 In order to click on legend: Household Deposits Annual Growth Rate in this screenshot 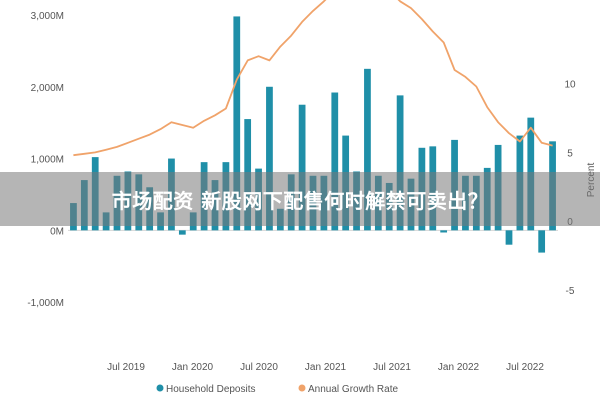, I will do `click(277, 389)`.